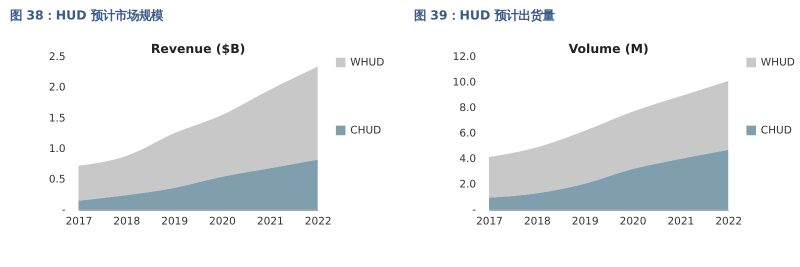 The width and height of the screenshot is (800, 267). What do you see at coordinates (57, 118) in the screenshot?
I see `y-tick-label: 1.5` at bounding box center [57, 118].